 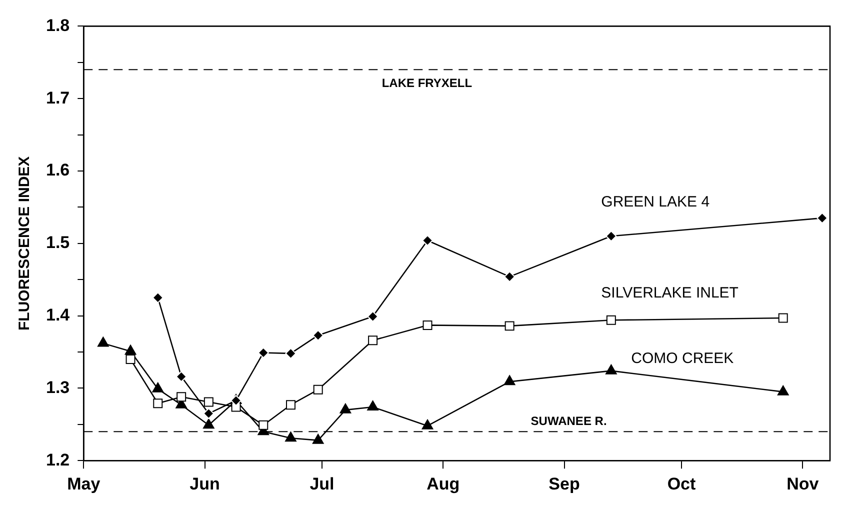 What do you see at coordinates (25, 243) in the screenshot?
I see `y-axis-title: FLUORESCENCE INDEX` at bounding box center [25, 243].